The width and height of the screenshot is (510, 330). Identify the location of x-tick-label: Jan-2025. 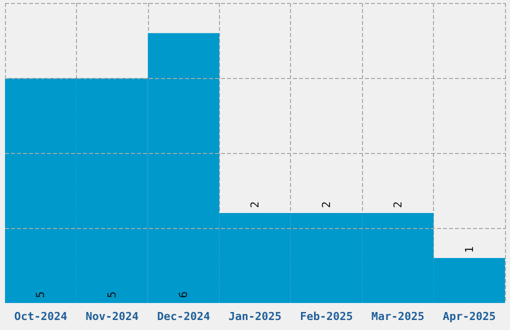
(255, 316).